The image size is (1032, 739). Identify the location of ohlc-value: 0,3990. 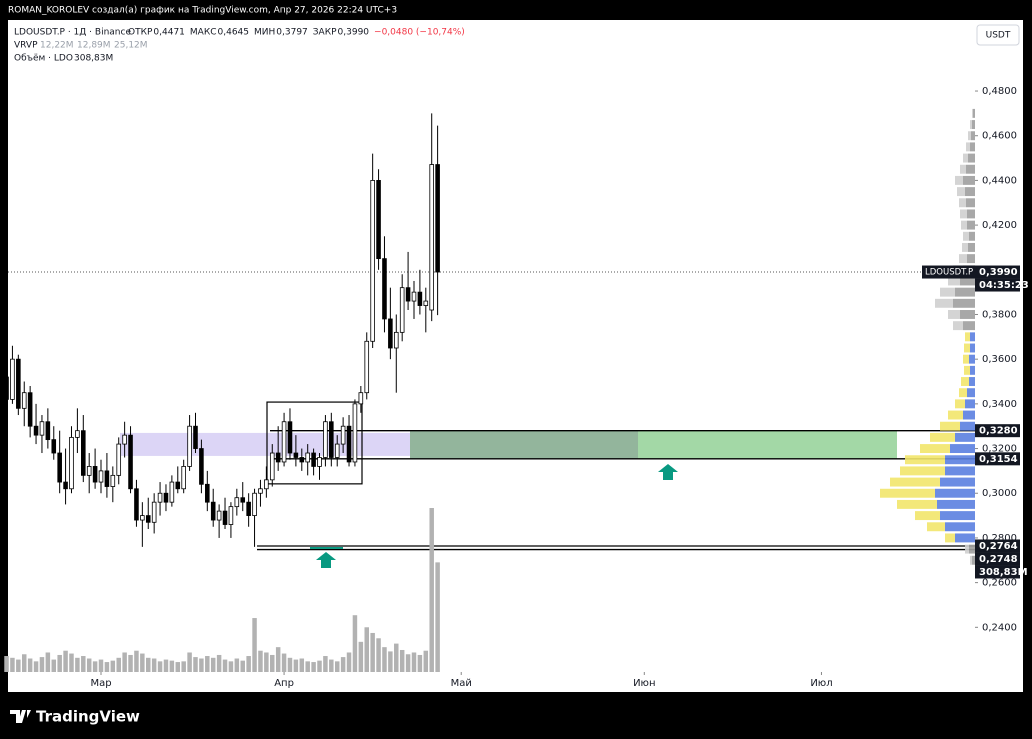
(354, 33).